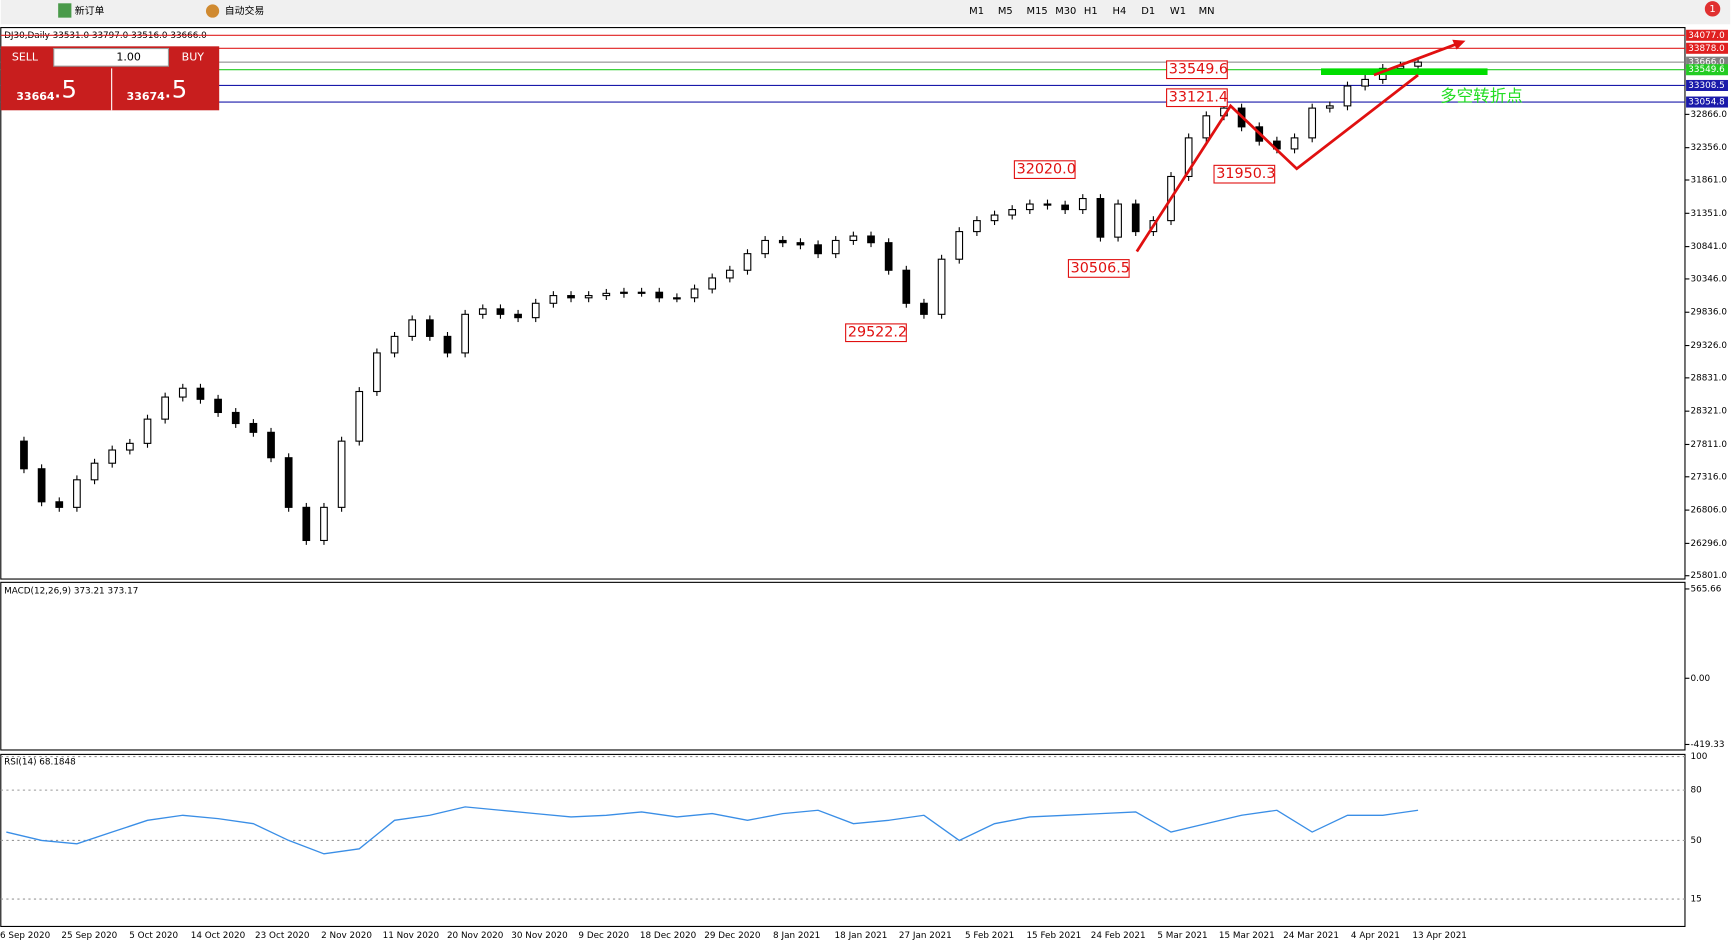 The width and height of the screenshot is (1731, 947). I want to click on y-tick-label: 15, so click(1695, 900).